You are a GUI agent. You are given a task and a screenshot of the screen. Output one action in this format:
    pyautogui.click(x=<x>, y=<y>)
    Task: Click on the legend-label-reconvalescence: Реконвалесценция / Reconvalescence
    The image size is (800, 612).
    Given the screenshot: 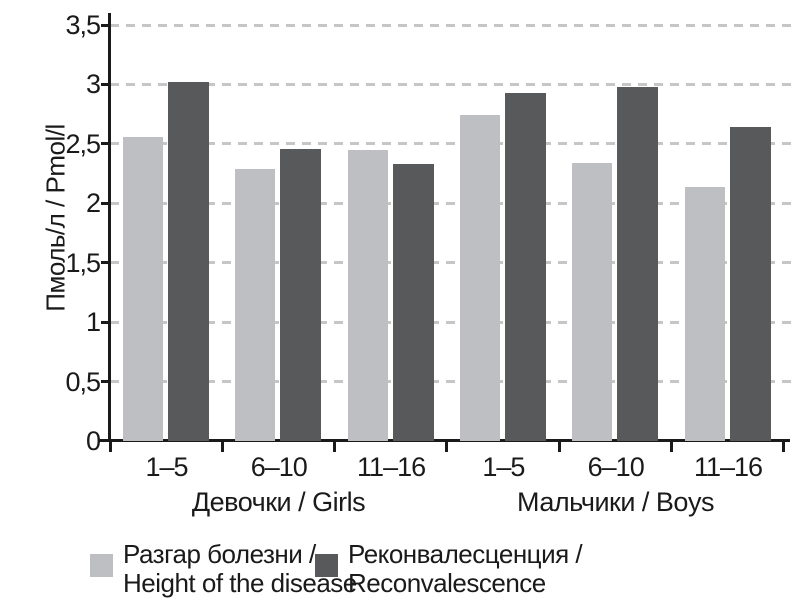 What is the action you would take?
    pyautogui.click(x=465, y=568)
    